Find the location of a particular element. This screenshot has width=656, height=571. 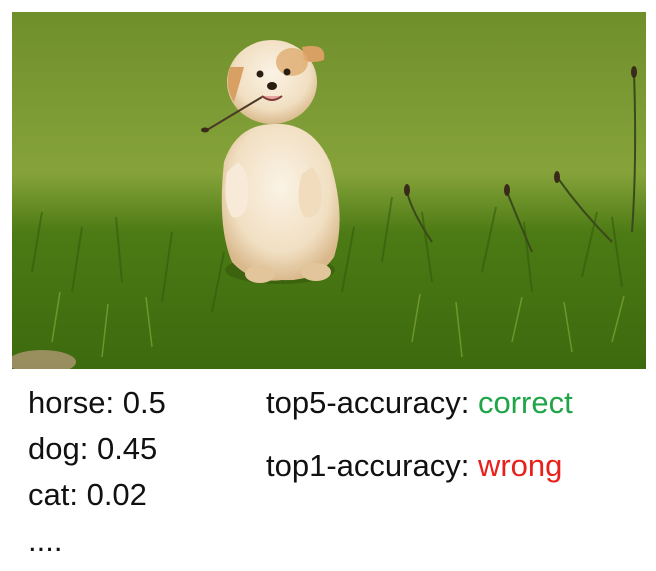

top1-accuracy-row: top1-accuracy: wrong is located at coordinates (419, 466).